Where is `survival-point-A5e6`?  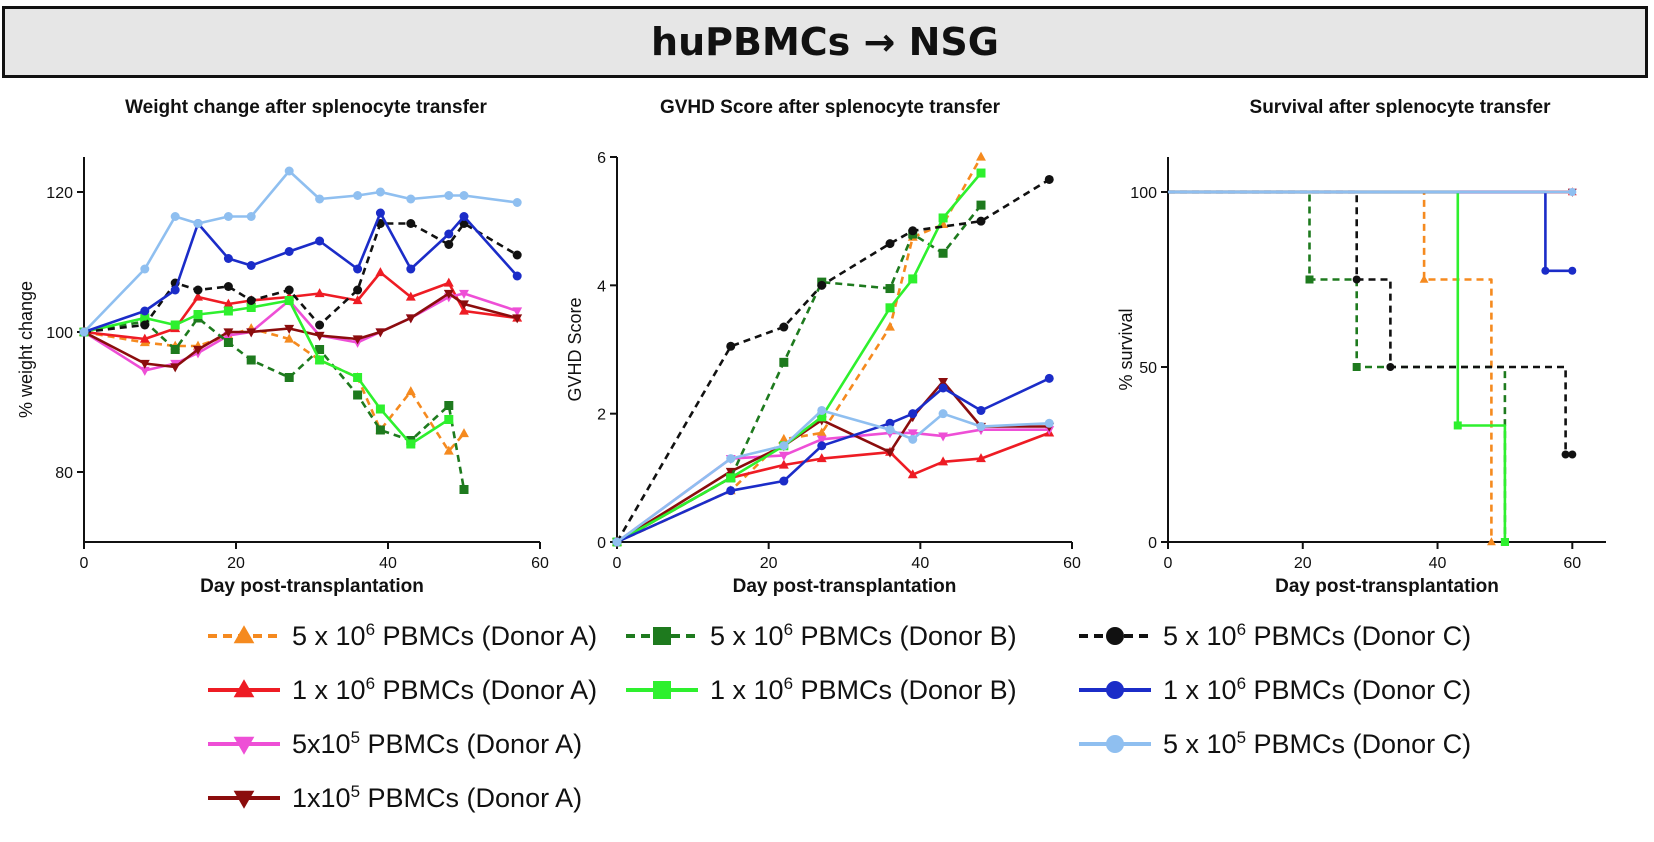 survival-point-A5e6 is located at coordinates (1424, 278).